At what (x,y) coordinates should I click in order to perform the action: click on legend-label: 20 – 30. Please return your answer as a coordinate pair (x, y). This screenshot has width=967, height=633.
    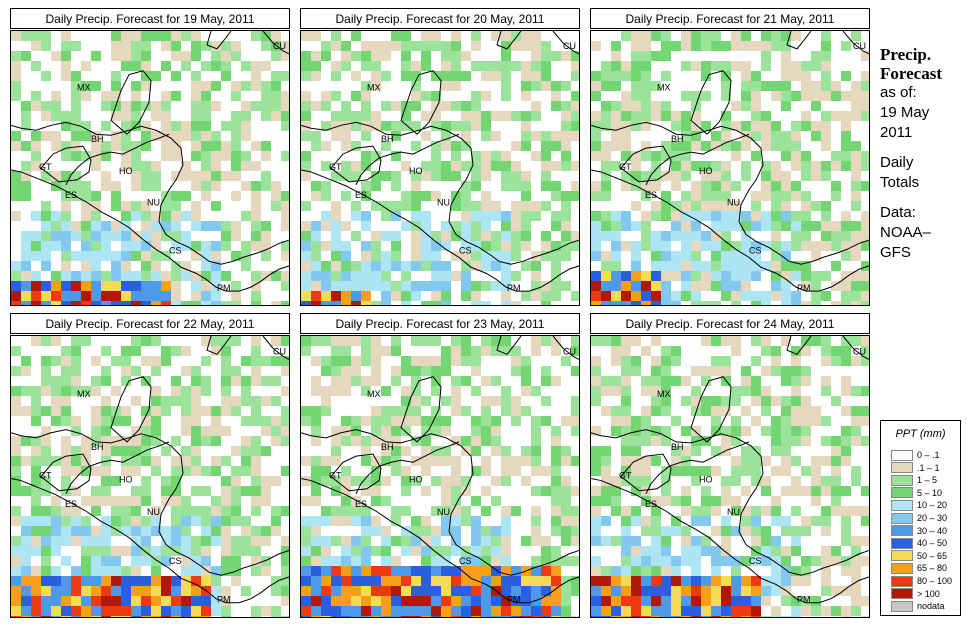
    Looking at the image, I should click on (932, 518).